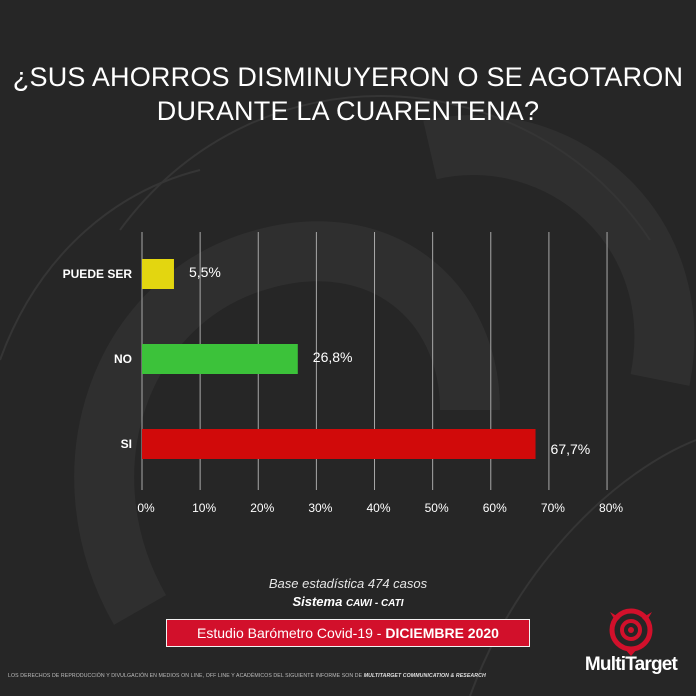 This screenshot has width=696, height=696. I want to click on x-tick-label: 60%, so click(495, 508).